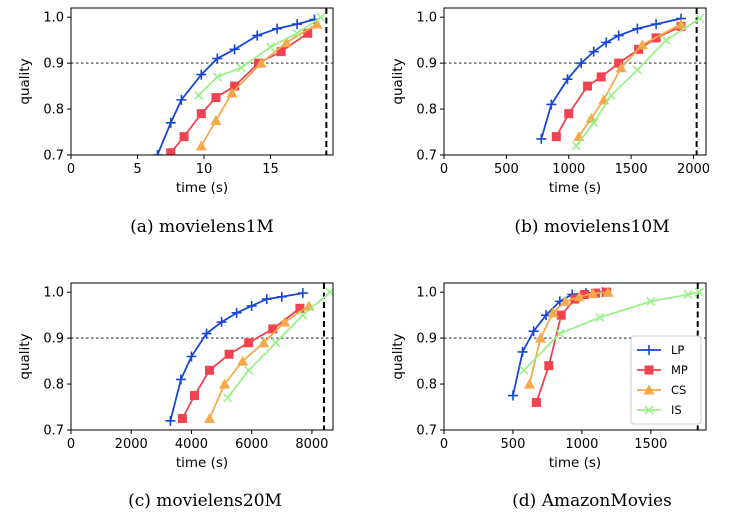 This screenshot has height=518, width=750. I want to click on series-group, so click(620, 82).